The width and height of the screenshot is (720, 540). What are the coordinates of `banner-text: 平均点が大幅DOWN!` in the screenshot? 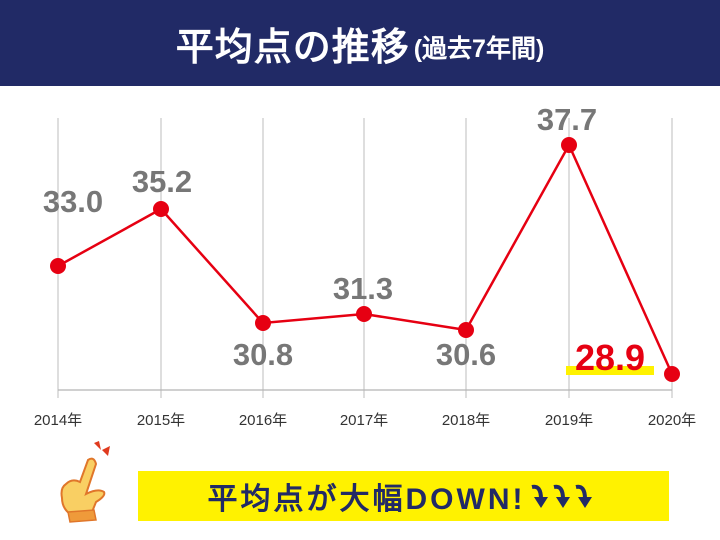 It's located at (366, 499).